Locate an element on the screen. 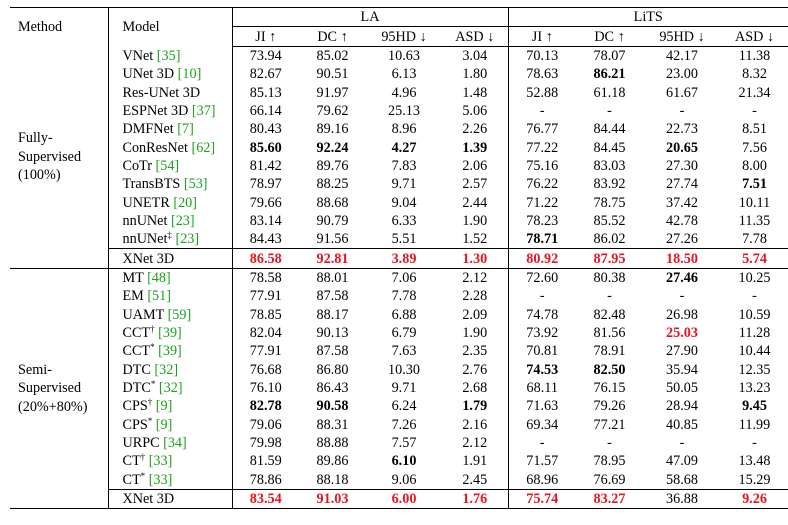  model-name: ConResNet is located at coordinates (155, 147).